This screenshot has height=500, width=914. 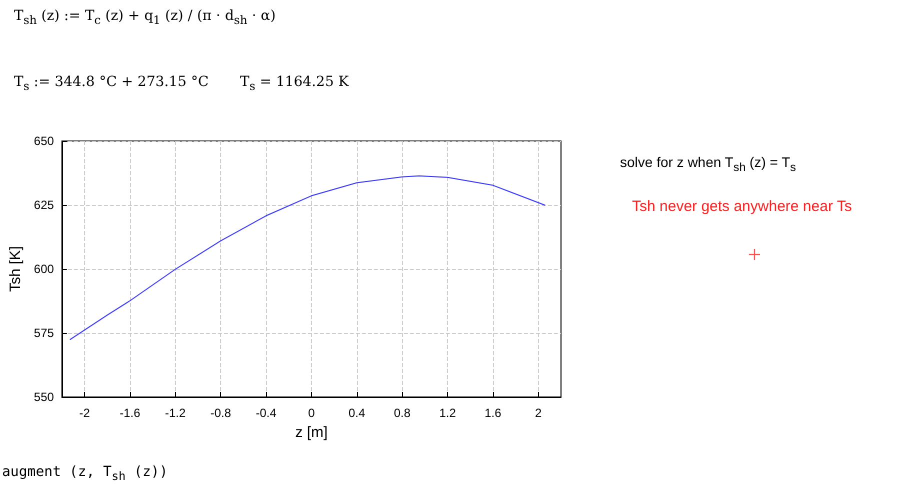 What do you see at coordinates (44, 141) in the screenshot?
I see `y-tick-label: 650` at bounding box center [44, 141].